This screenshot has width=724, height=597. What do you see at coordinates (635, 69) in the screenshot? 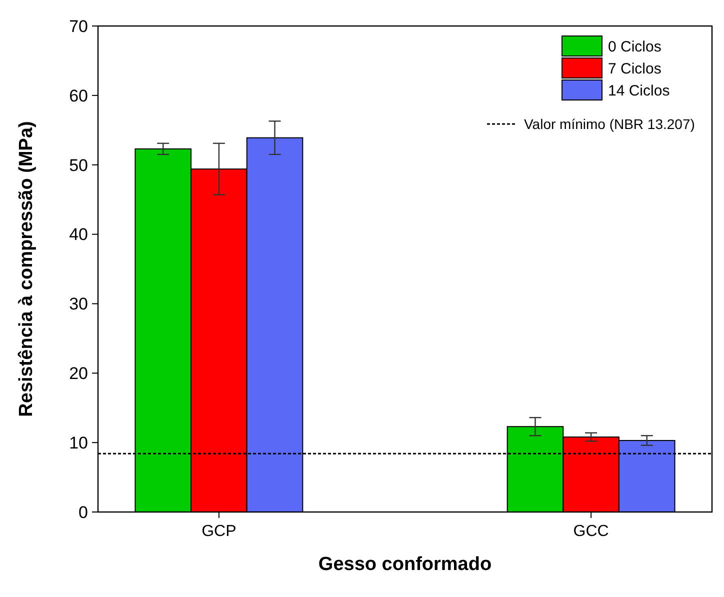
I see `legend-label: 7 Ciclos` at bounding box center [635, 69].